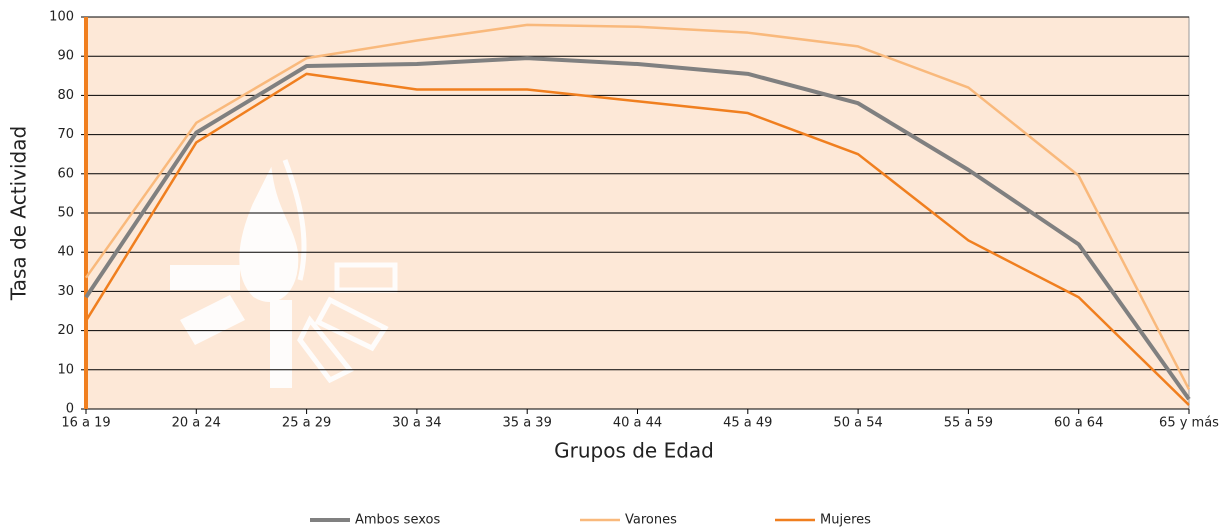 Image resolution: width=1221 pixels, height=532 pixels. Describe the element at coordinates (306, 423) in the screenshot. I see `x-tick-label: 25 a 29` at that location.